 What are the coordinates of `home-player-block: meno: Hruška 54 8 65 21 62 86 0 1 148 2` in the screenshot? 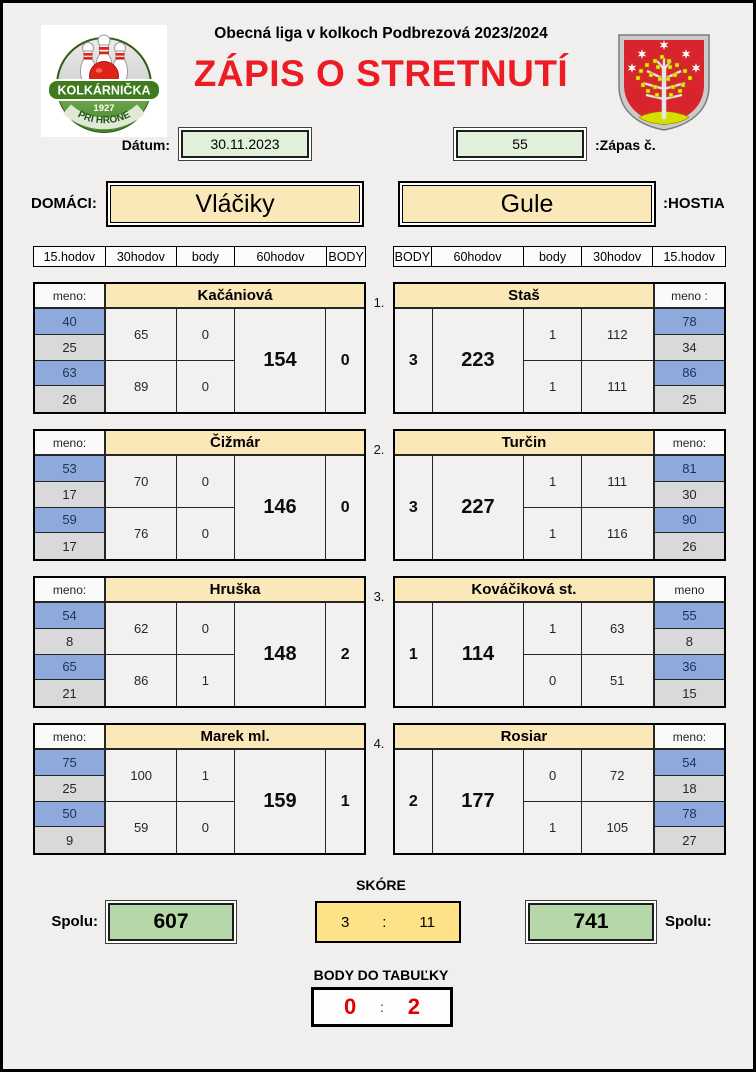 It's located at (199, 642).